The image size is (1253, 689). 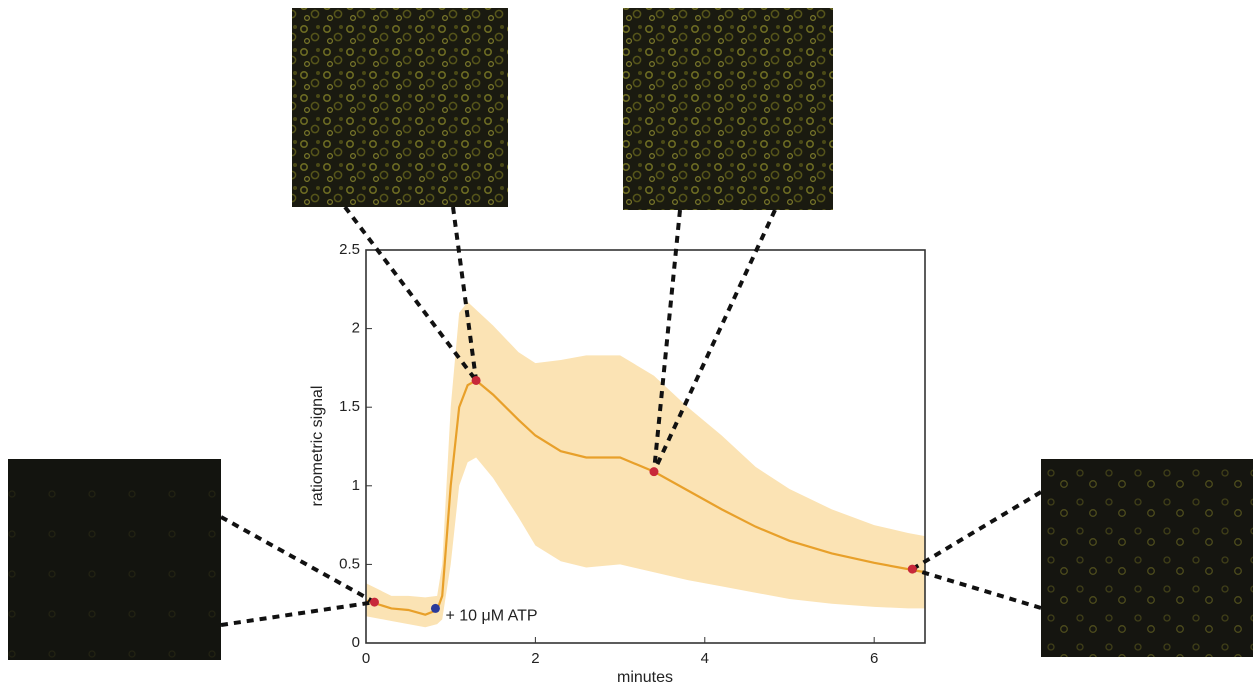 What do you see at coordinates (349, 563) in the screenshot?
I see `y-tick-label: 0.5` at bounding box center [349, 563].